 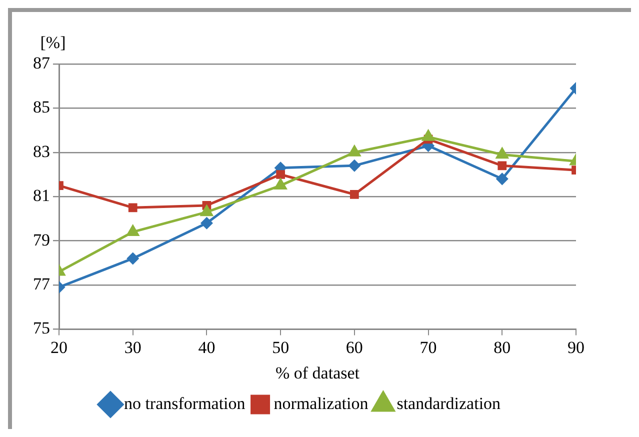 I want to click on x-tick-label: 20, so click(x=59, y=347).